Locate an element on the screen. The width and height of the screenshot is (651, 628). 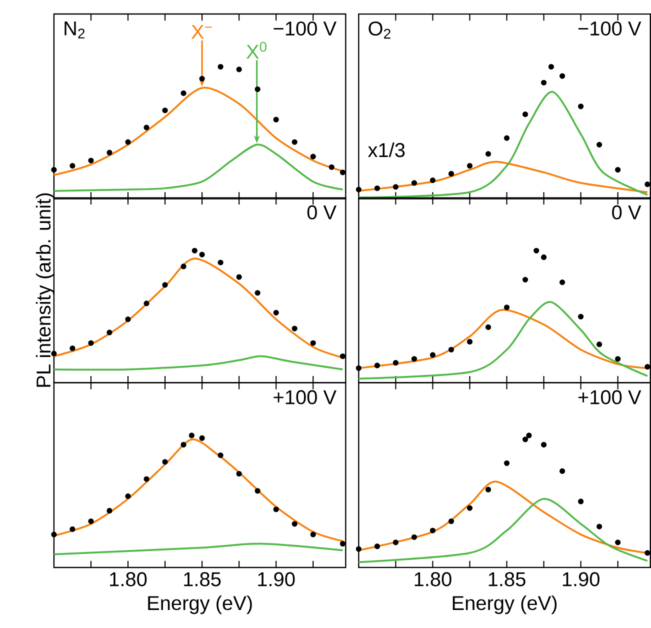
y-axis-title: PL intensity (arb. unit) is located at coordinates (45, 289).